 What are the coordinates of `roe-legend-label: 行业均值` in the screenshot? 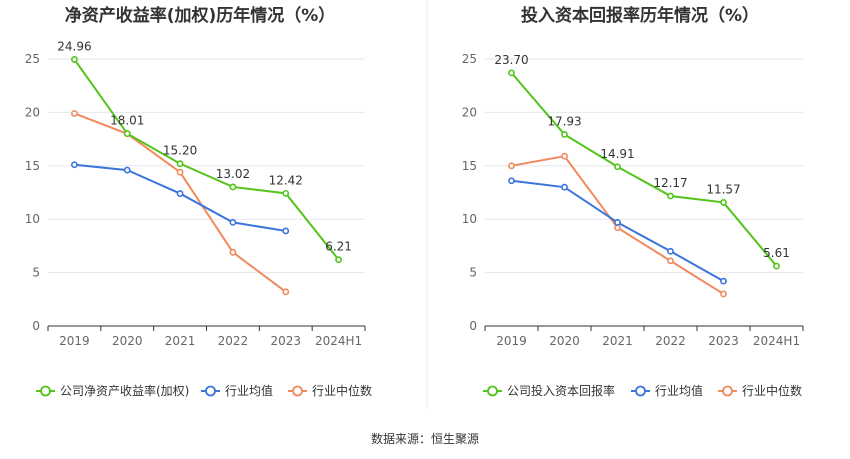 It's located at (249, 390).